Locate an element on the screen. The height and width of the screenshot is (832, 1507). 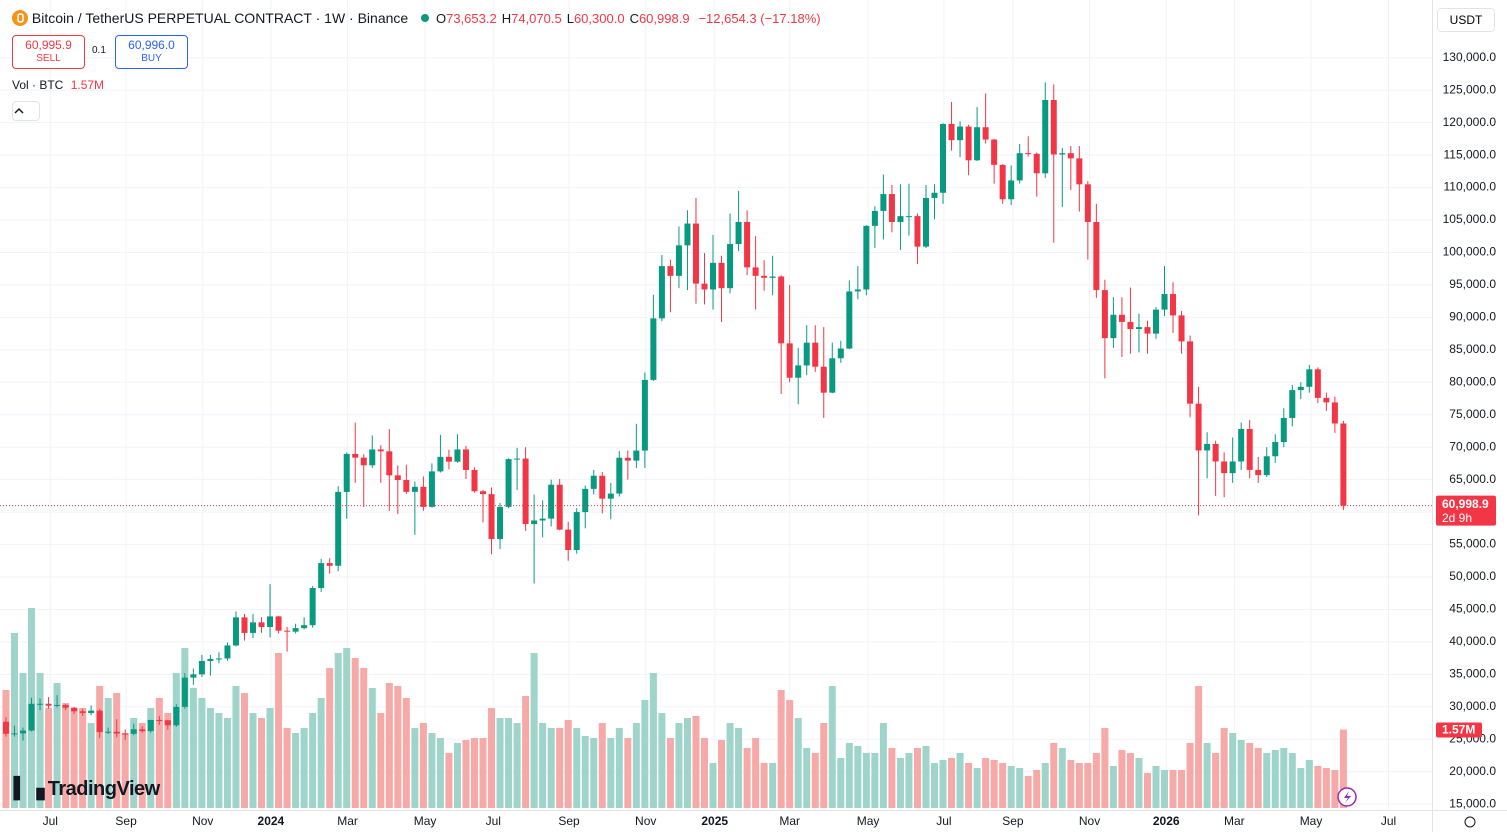
x-tick-label: 2026 is located at coordinates (1166, 821).